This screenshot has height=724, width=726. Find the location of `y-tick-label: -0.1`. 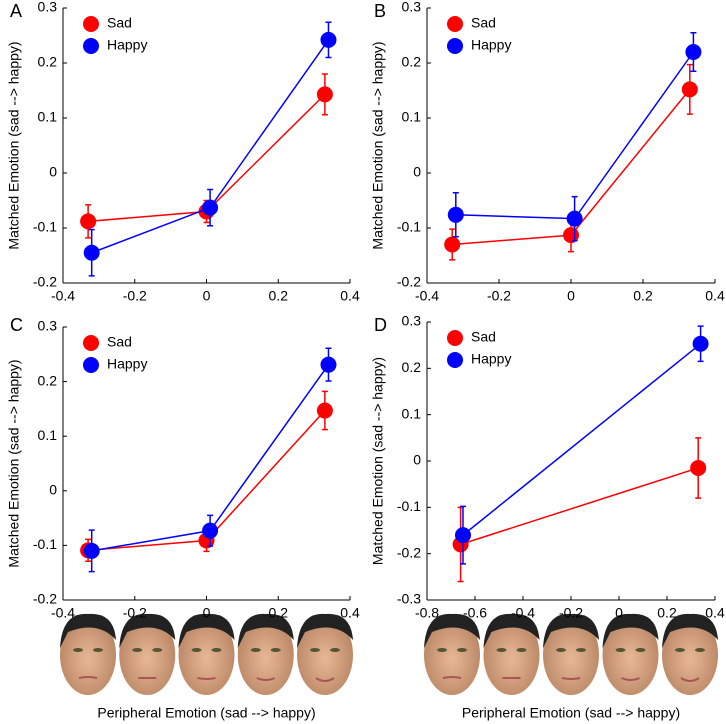

y-tick-label: -0.1 is located at coordinates (45, 227).